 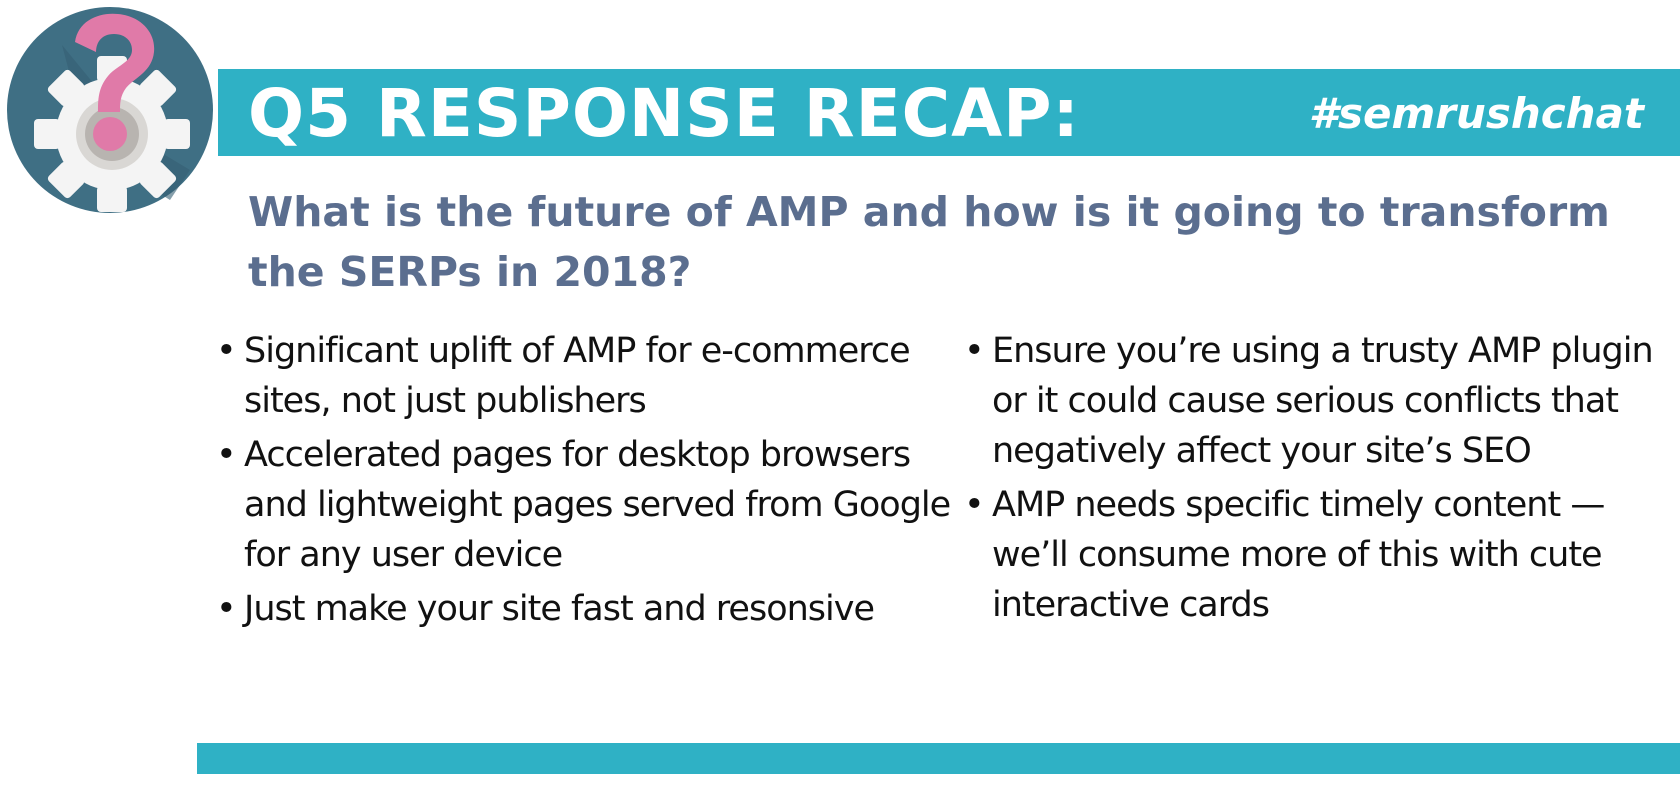 What do you see at coordinates (1476, 113) in the screenshot?
I see `hashtag-label: #semrushchat` at bounding box center [1476, 113].